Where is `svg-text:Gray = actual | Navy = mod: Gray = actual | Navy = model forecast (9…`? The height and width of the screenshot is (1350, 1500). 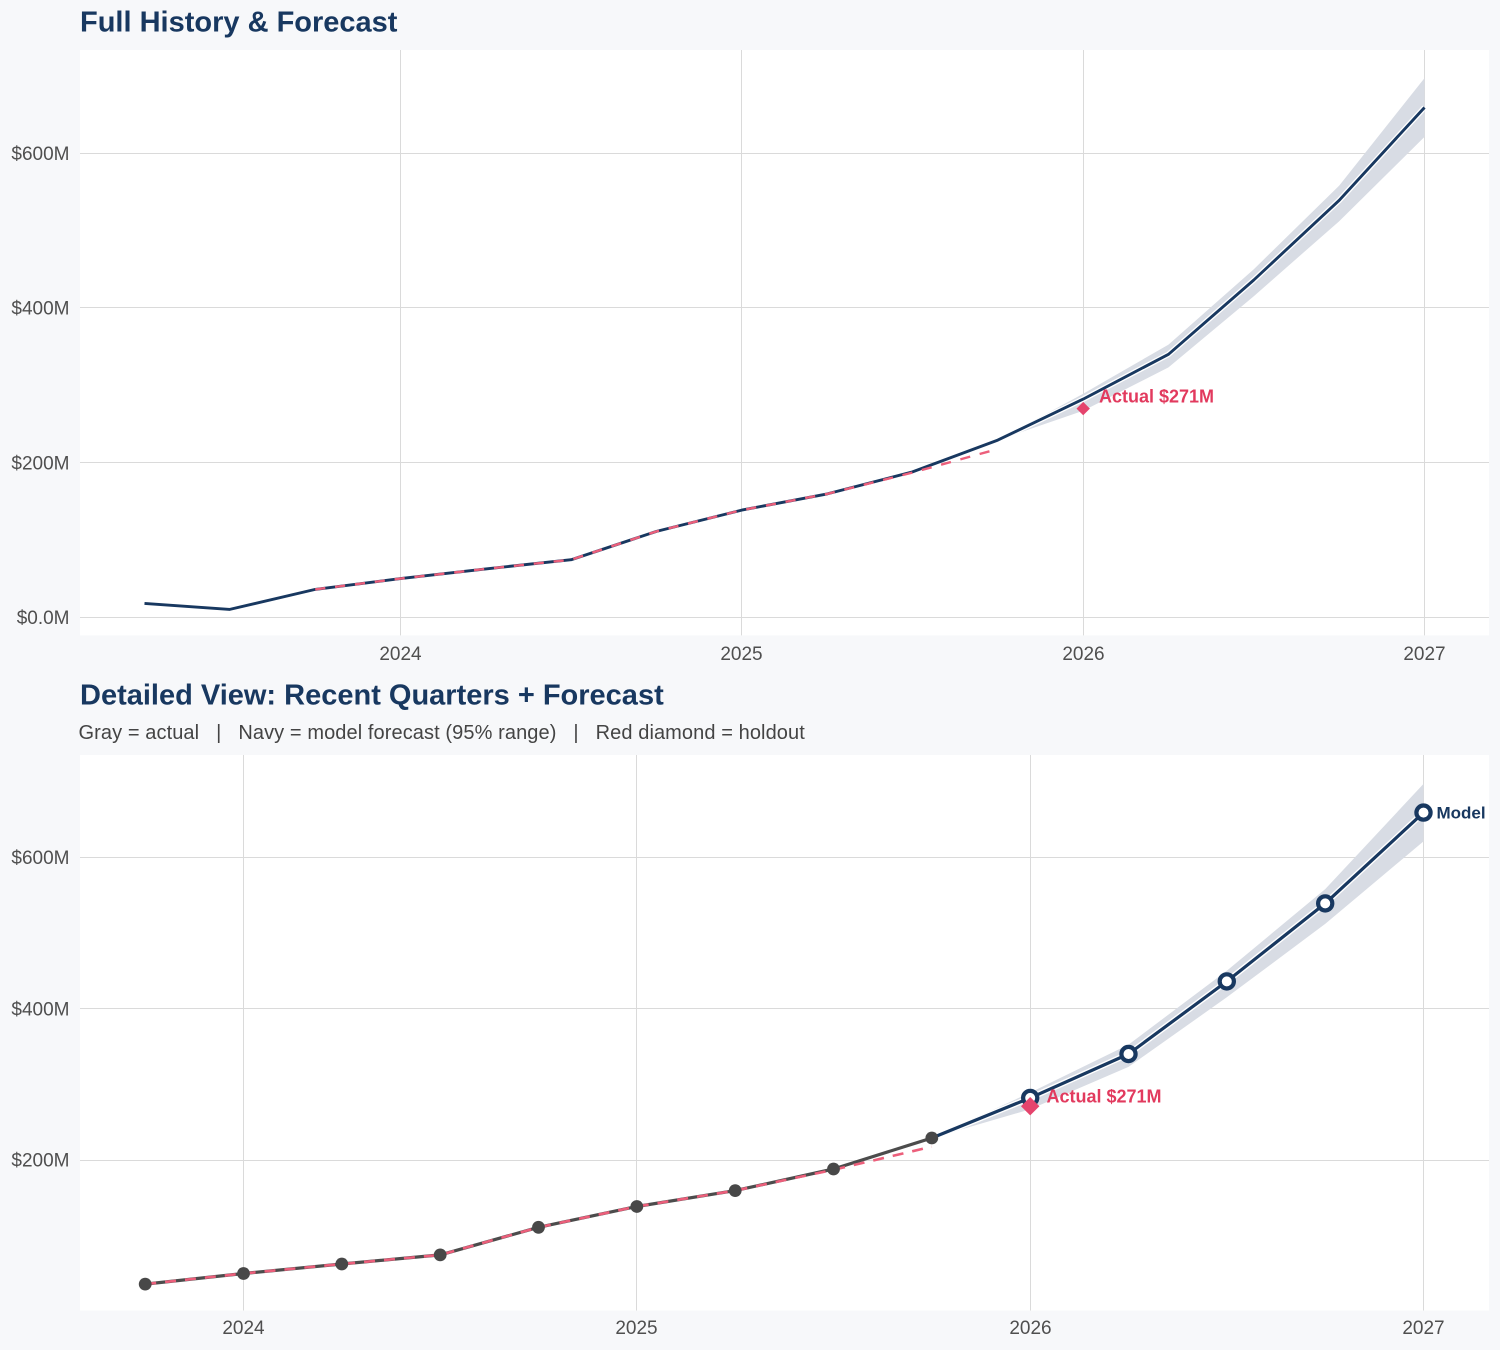 svg-text:Gray = actual | Navy = mod: Gray = actual | Navy = model forecast (9… is located at coordinates (442, 733).